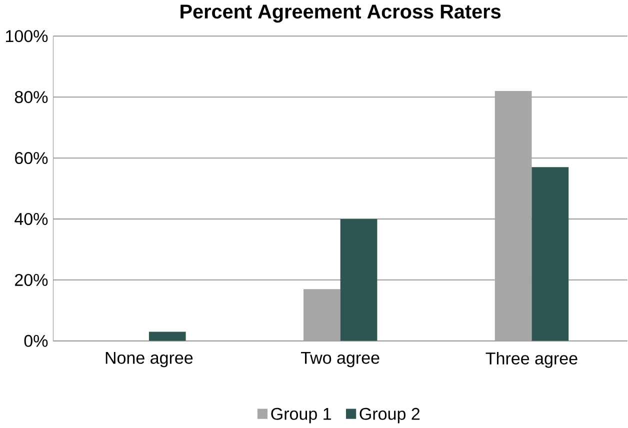  What do you see at coordinates (390, 416) in the screenshot?
I see `legend-label: Group 2` at bounding box center [390, 416].